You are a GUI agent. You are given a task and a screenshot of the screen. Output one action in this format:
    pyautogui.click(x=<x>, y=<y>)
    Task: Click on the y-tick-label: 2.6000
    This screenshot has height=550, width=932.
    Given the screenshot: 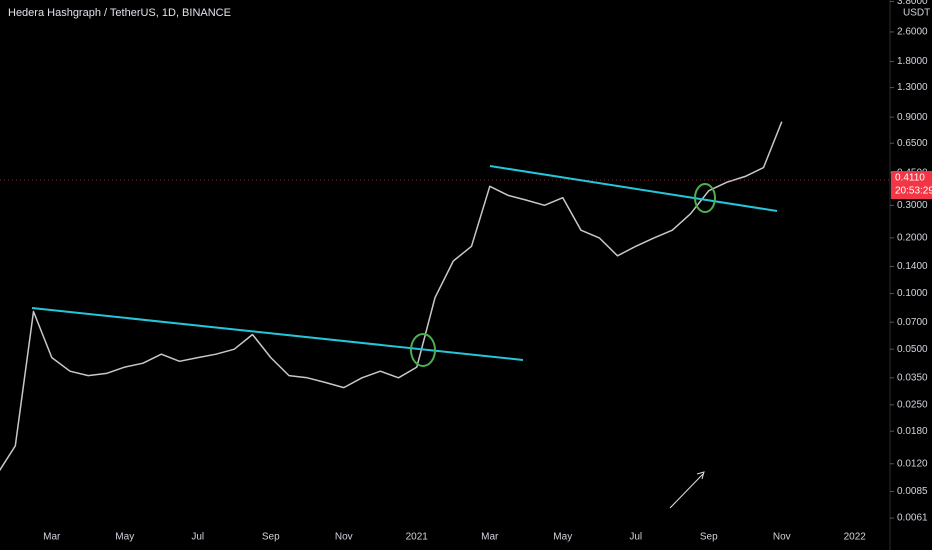 What is the action you would take?
    pyautogui.click(x=912, y=32)
    